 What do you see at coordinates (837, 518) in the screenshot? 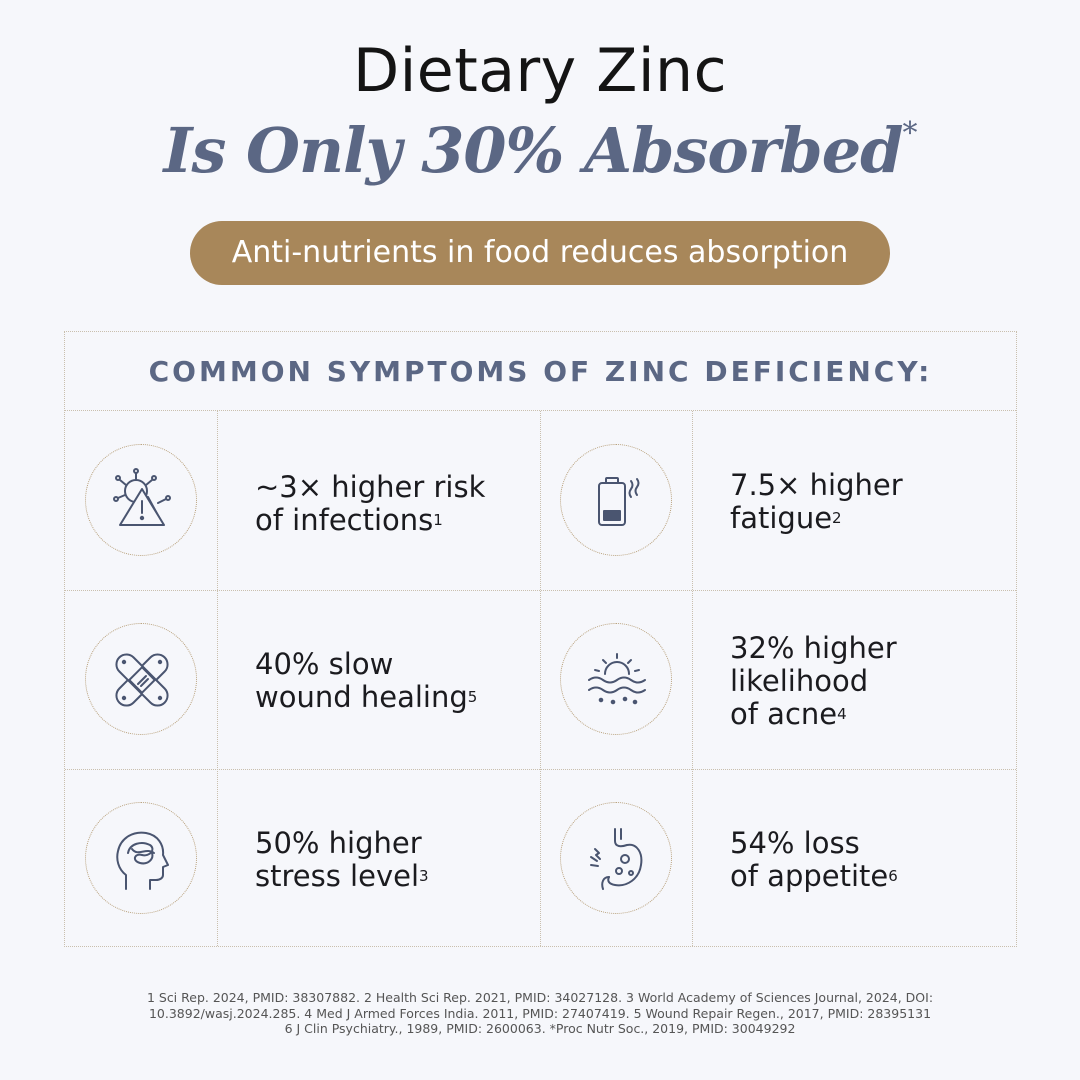
I see `reference-mark: 2` at bounding box center [837, 518].